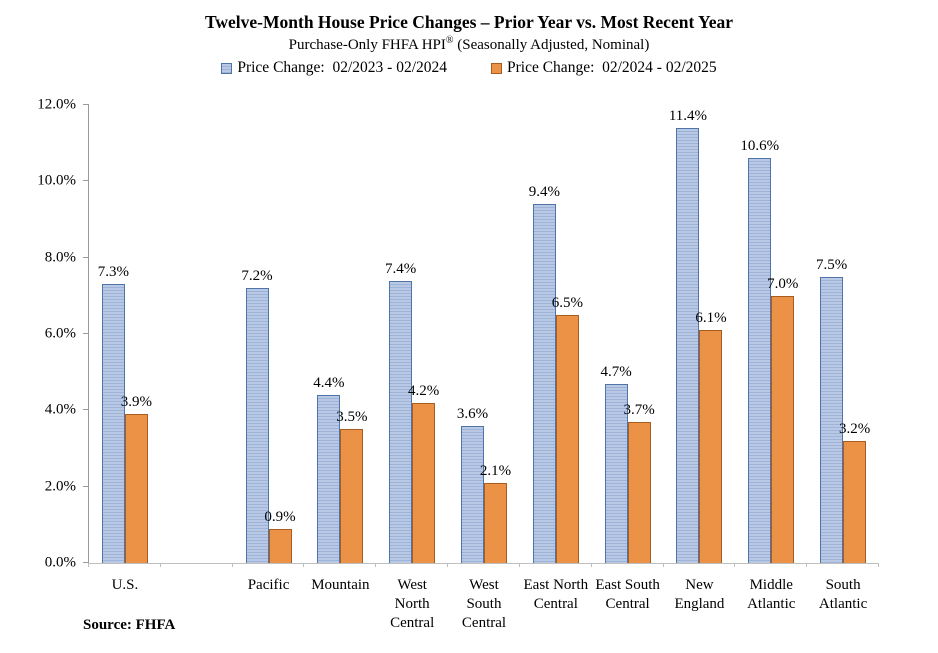 The height and width of the screenshot is (653, 938). I want to click on bar-pair: 4.7% 3.7%, so click(628, 334).